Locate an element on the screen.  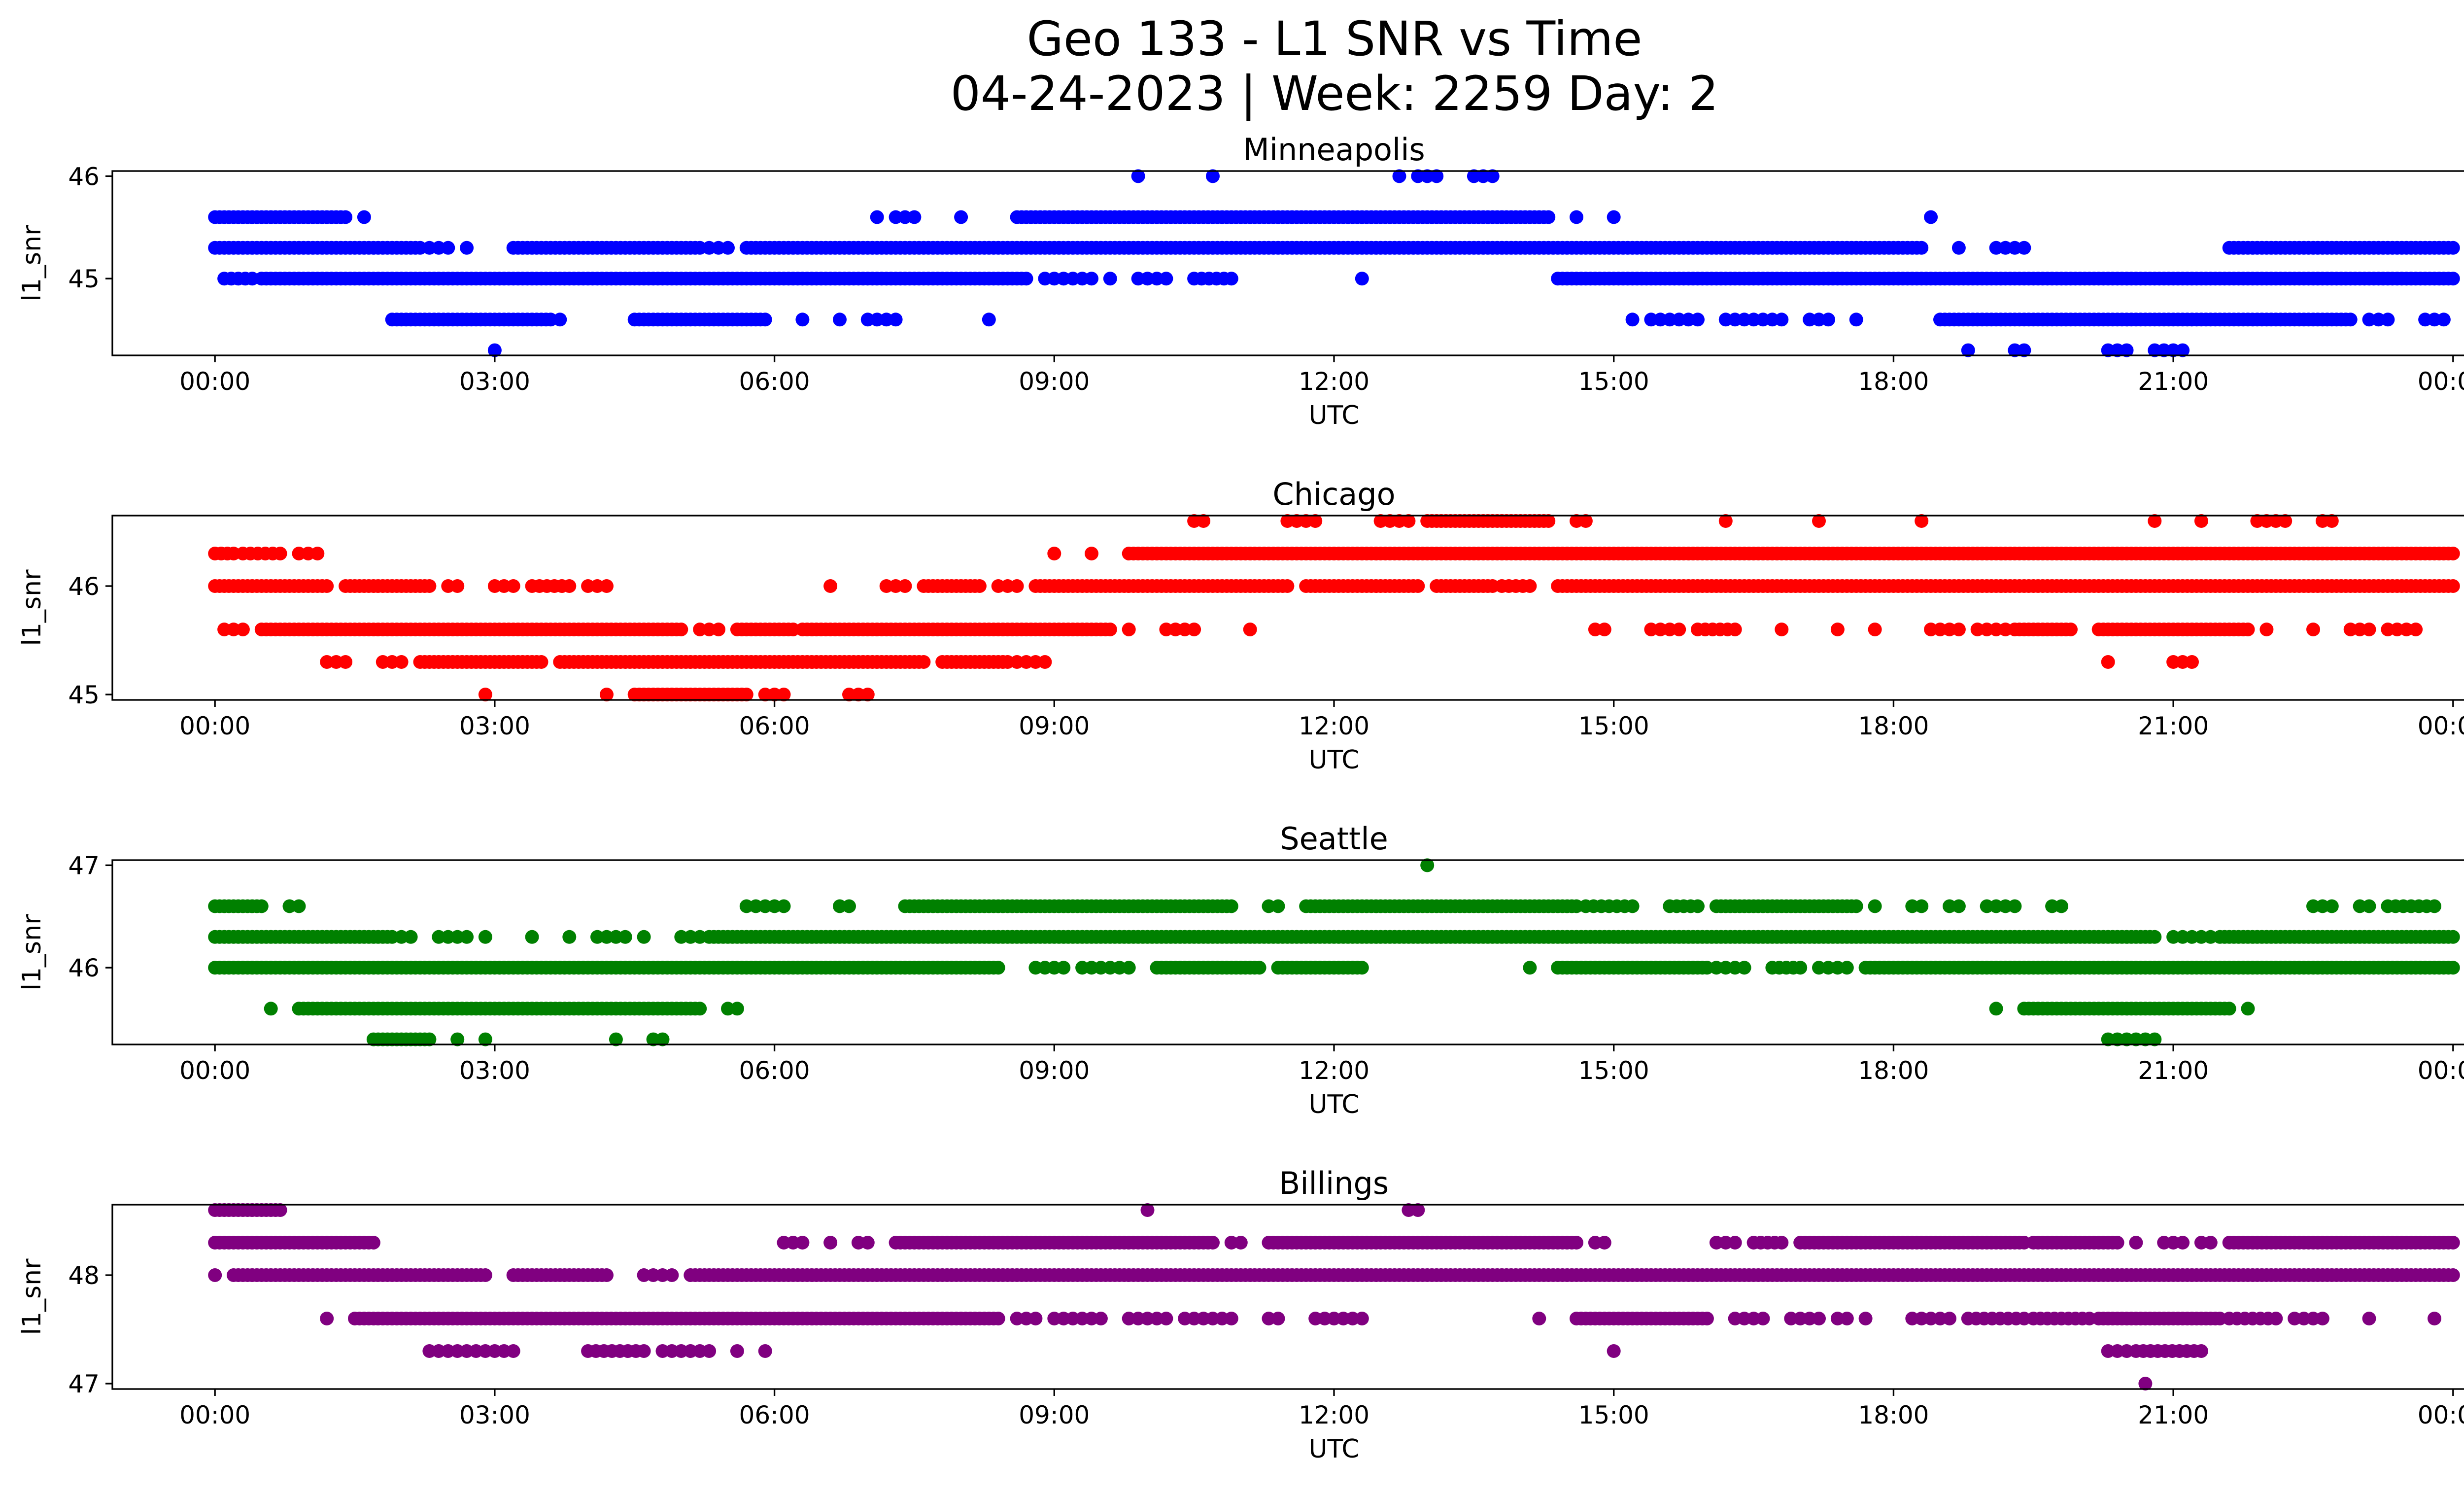
x-tick-label: 12:00 is located at coordinates (1334, 1070).